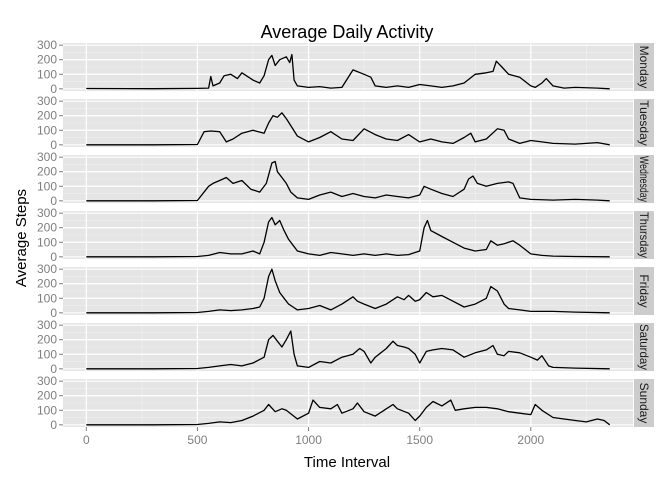 Image resolution: width=672 pixels, height=480 pixels. I want to click on strip-label: Sunday, so click(644, 403).